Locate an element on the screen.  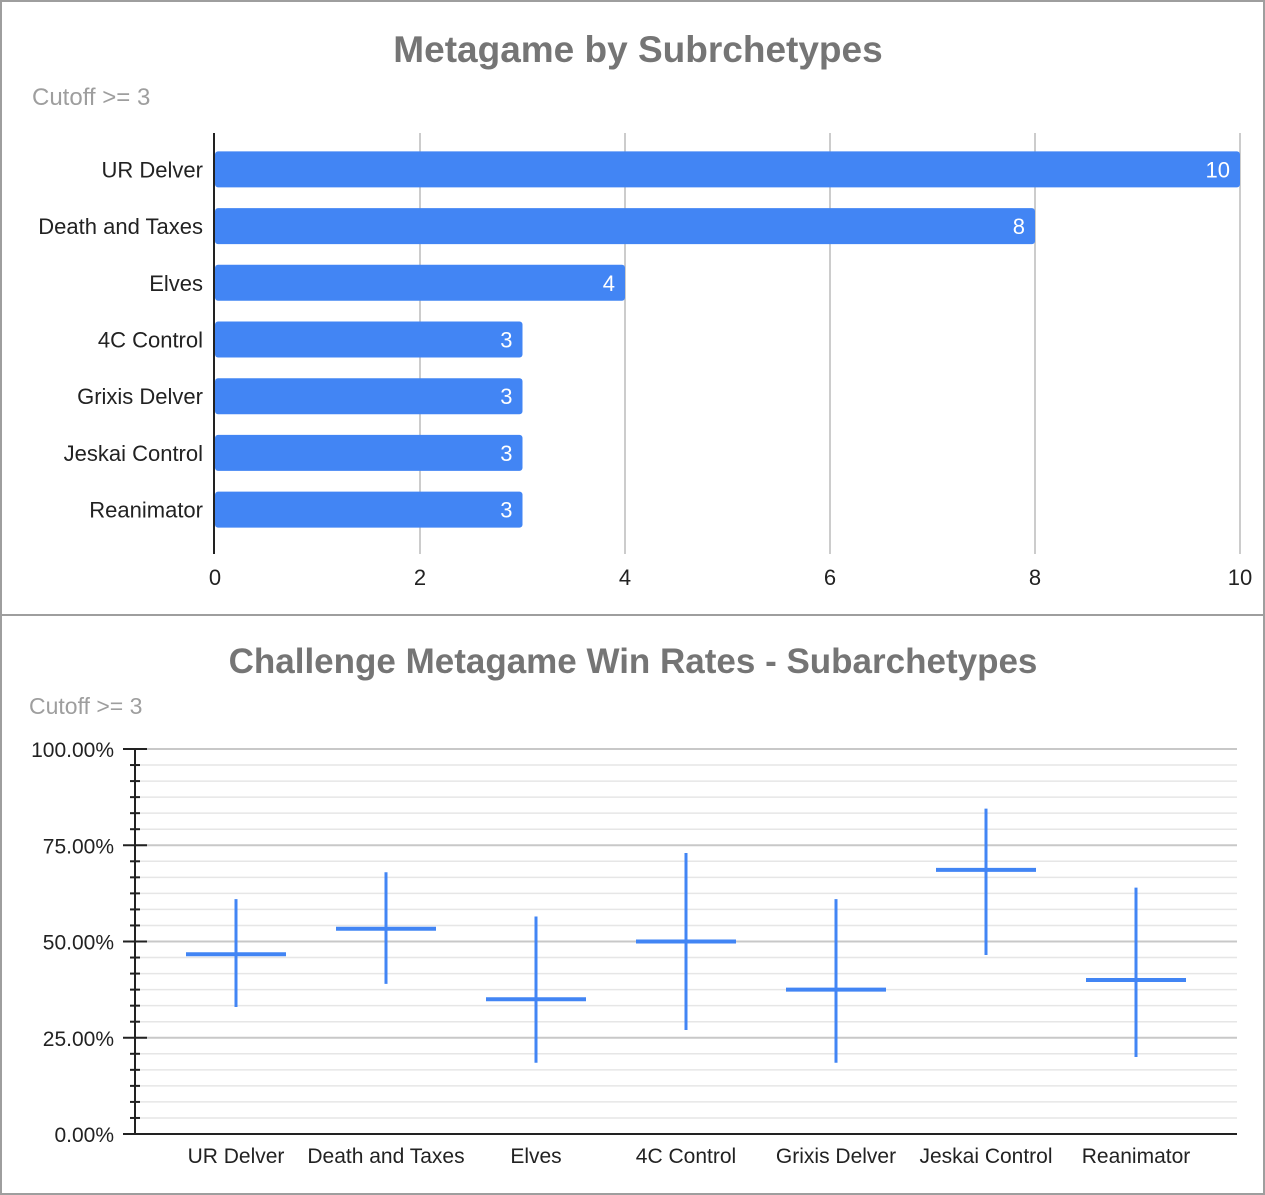
x-tick-label: 10 is located at coordinates (1240, 577).